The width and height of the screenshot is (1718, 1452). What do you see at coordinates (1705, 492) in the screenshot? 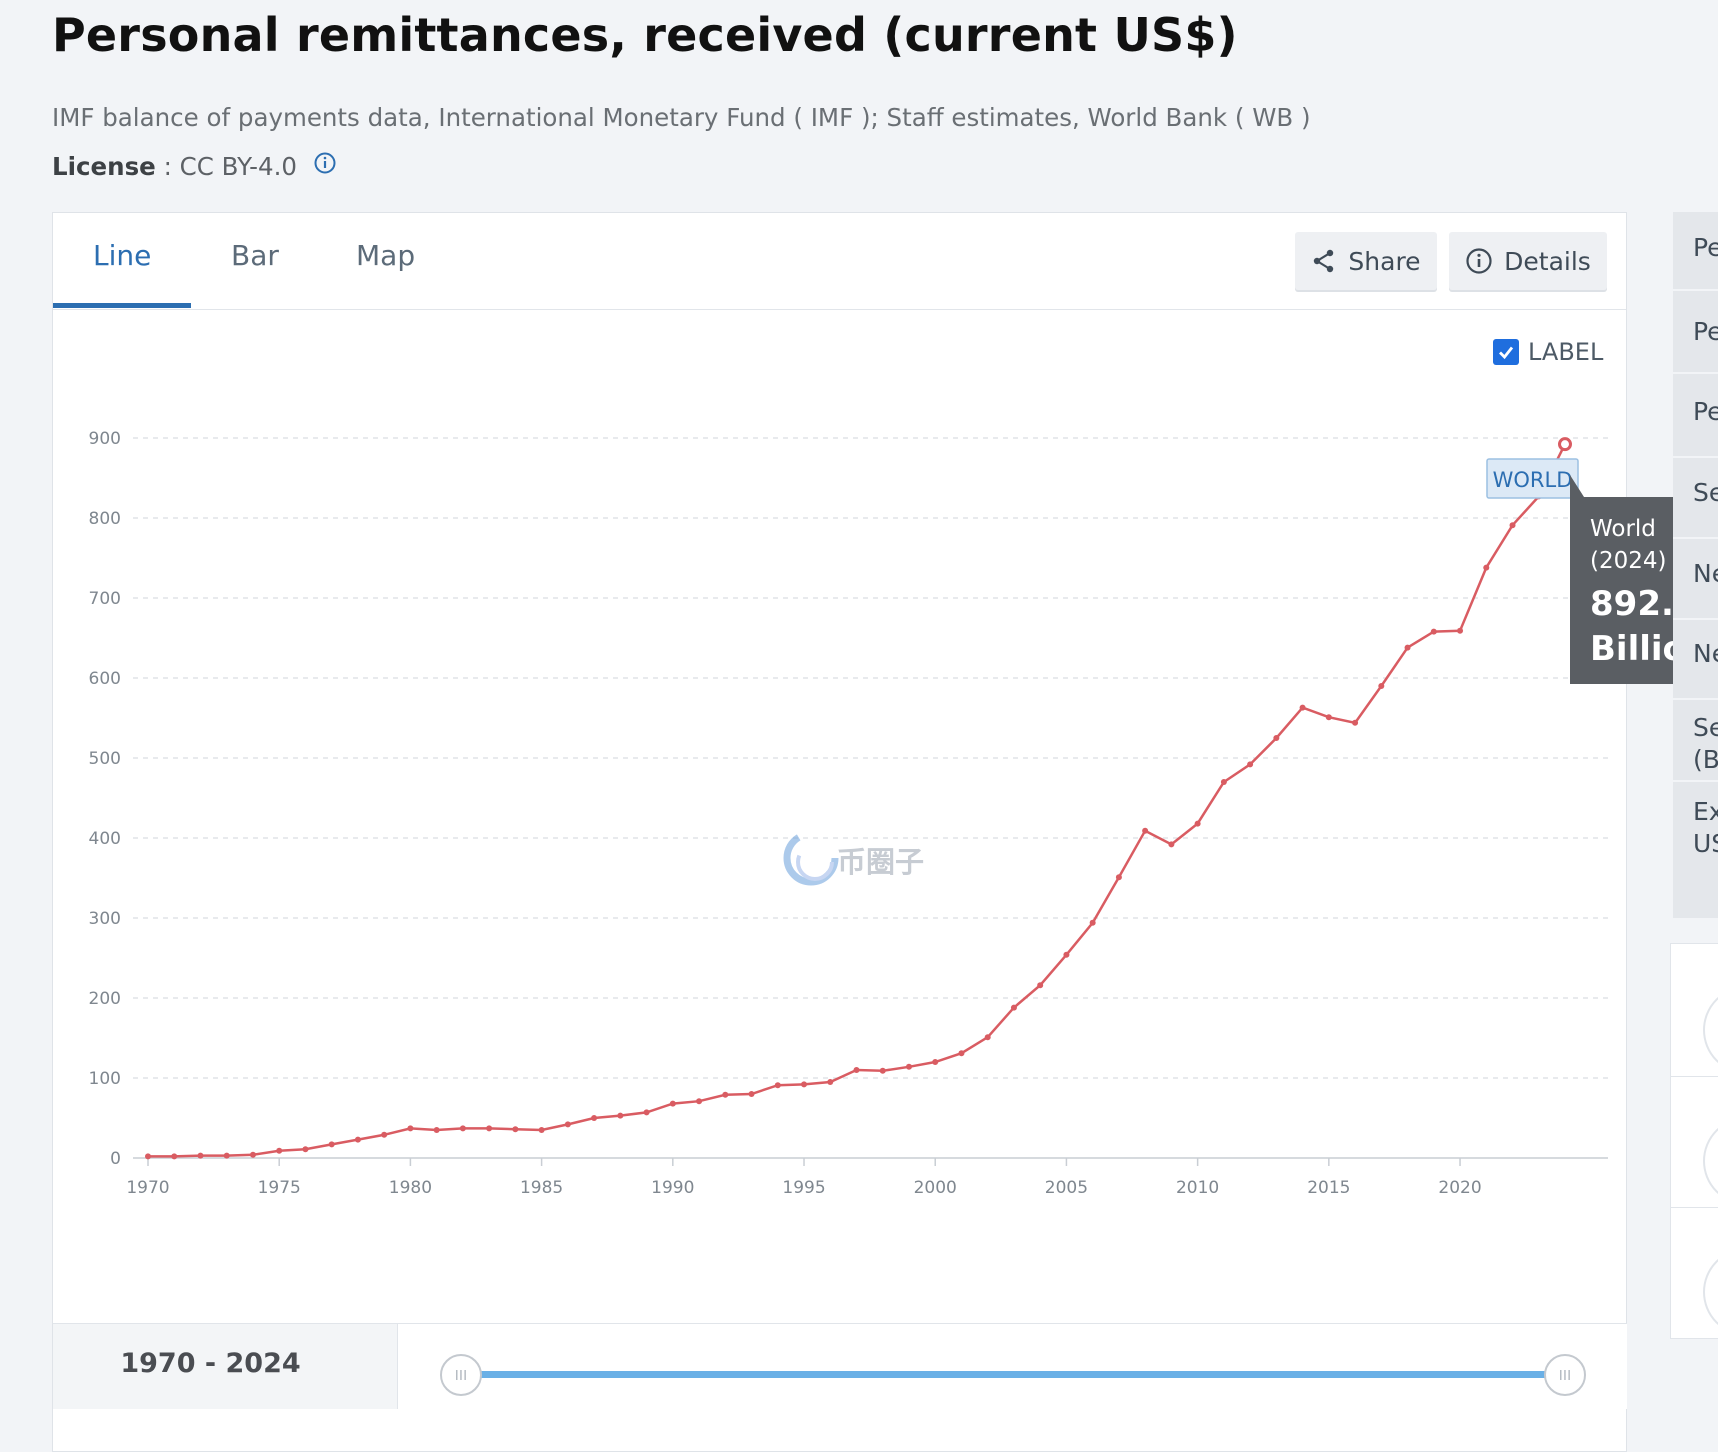
I see `side-panel-item: Se` at bounding box center [1705, 492].